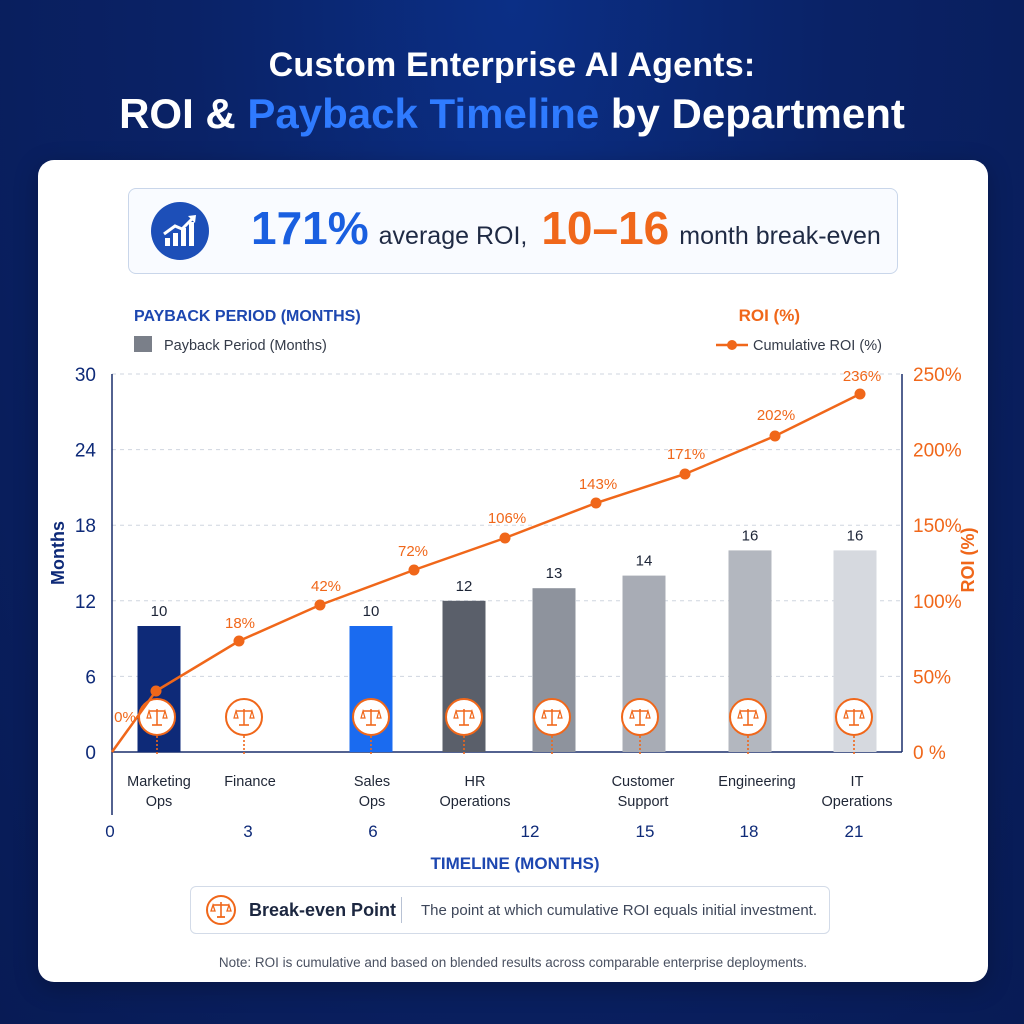  What do you see at coordinates (932, 677) in the screenshot?
I see `y2-tick-label: 50%` at bounding box center [932, 677].